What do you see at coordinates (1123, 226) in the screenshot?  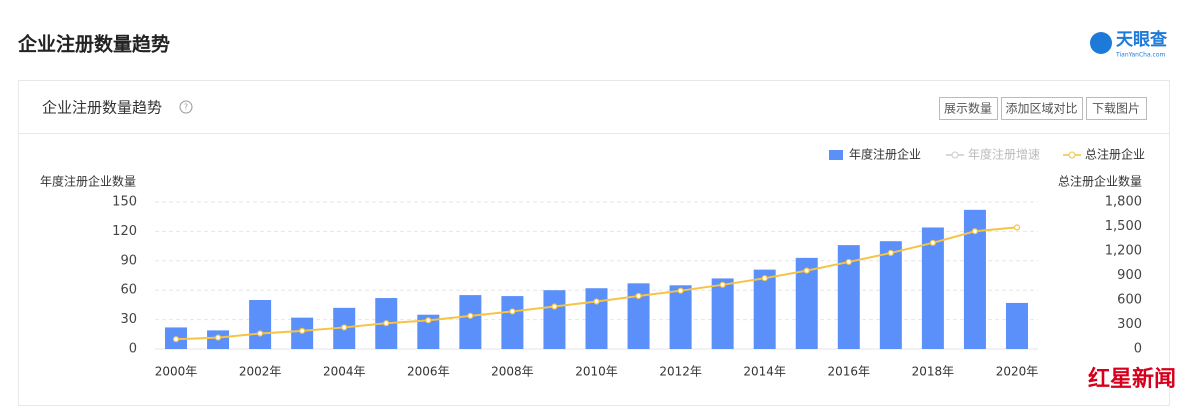 I see `y2-tick-label: 1,500` at bounding box center [1123, 226].